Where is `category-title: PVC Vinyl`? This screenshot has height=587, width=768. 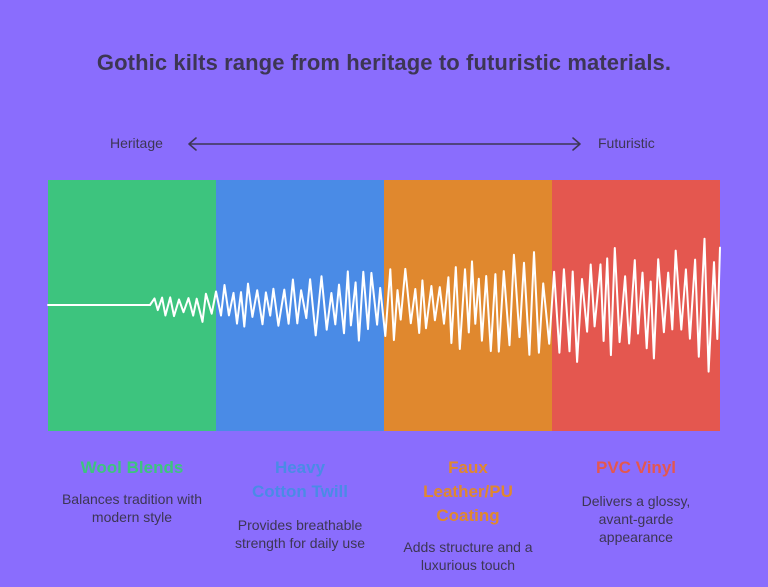
category-title: PVC Vinyl is located at coordinates (636, 467).